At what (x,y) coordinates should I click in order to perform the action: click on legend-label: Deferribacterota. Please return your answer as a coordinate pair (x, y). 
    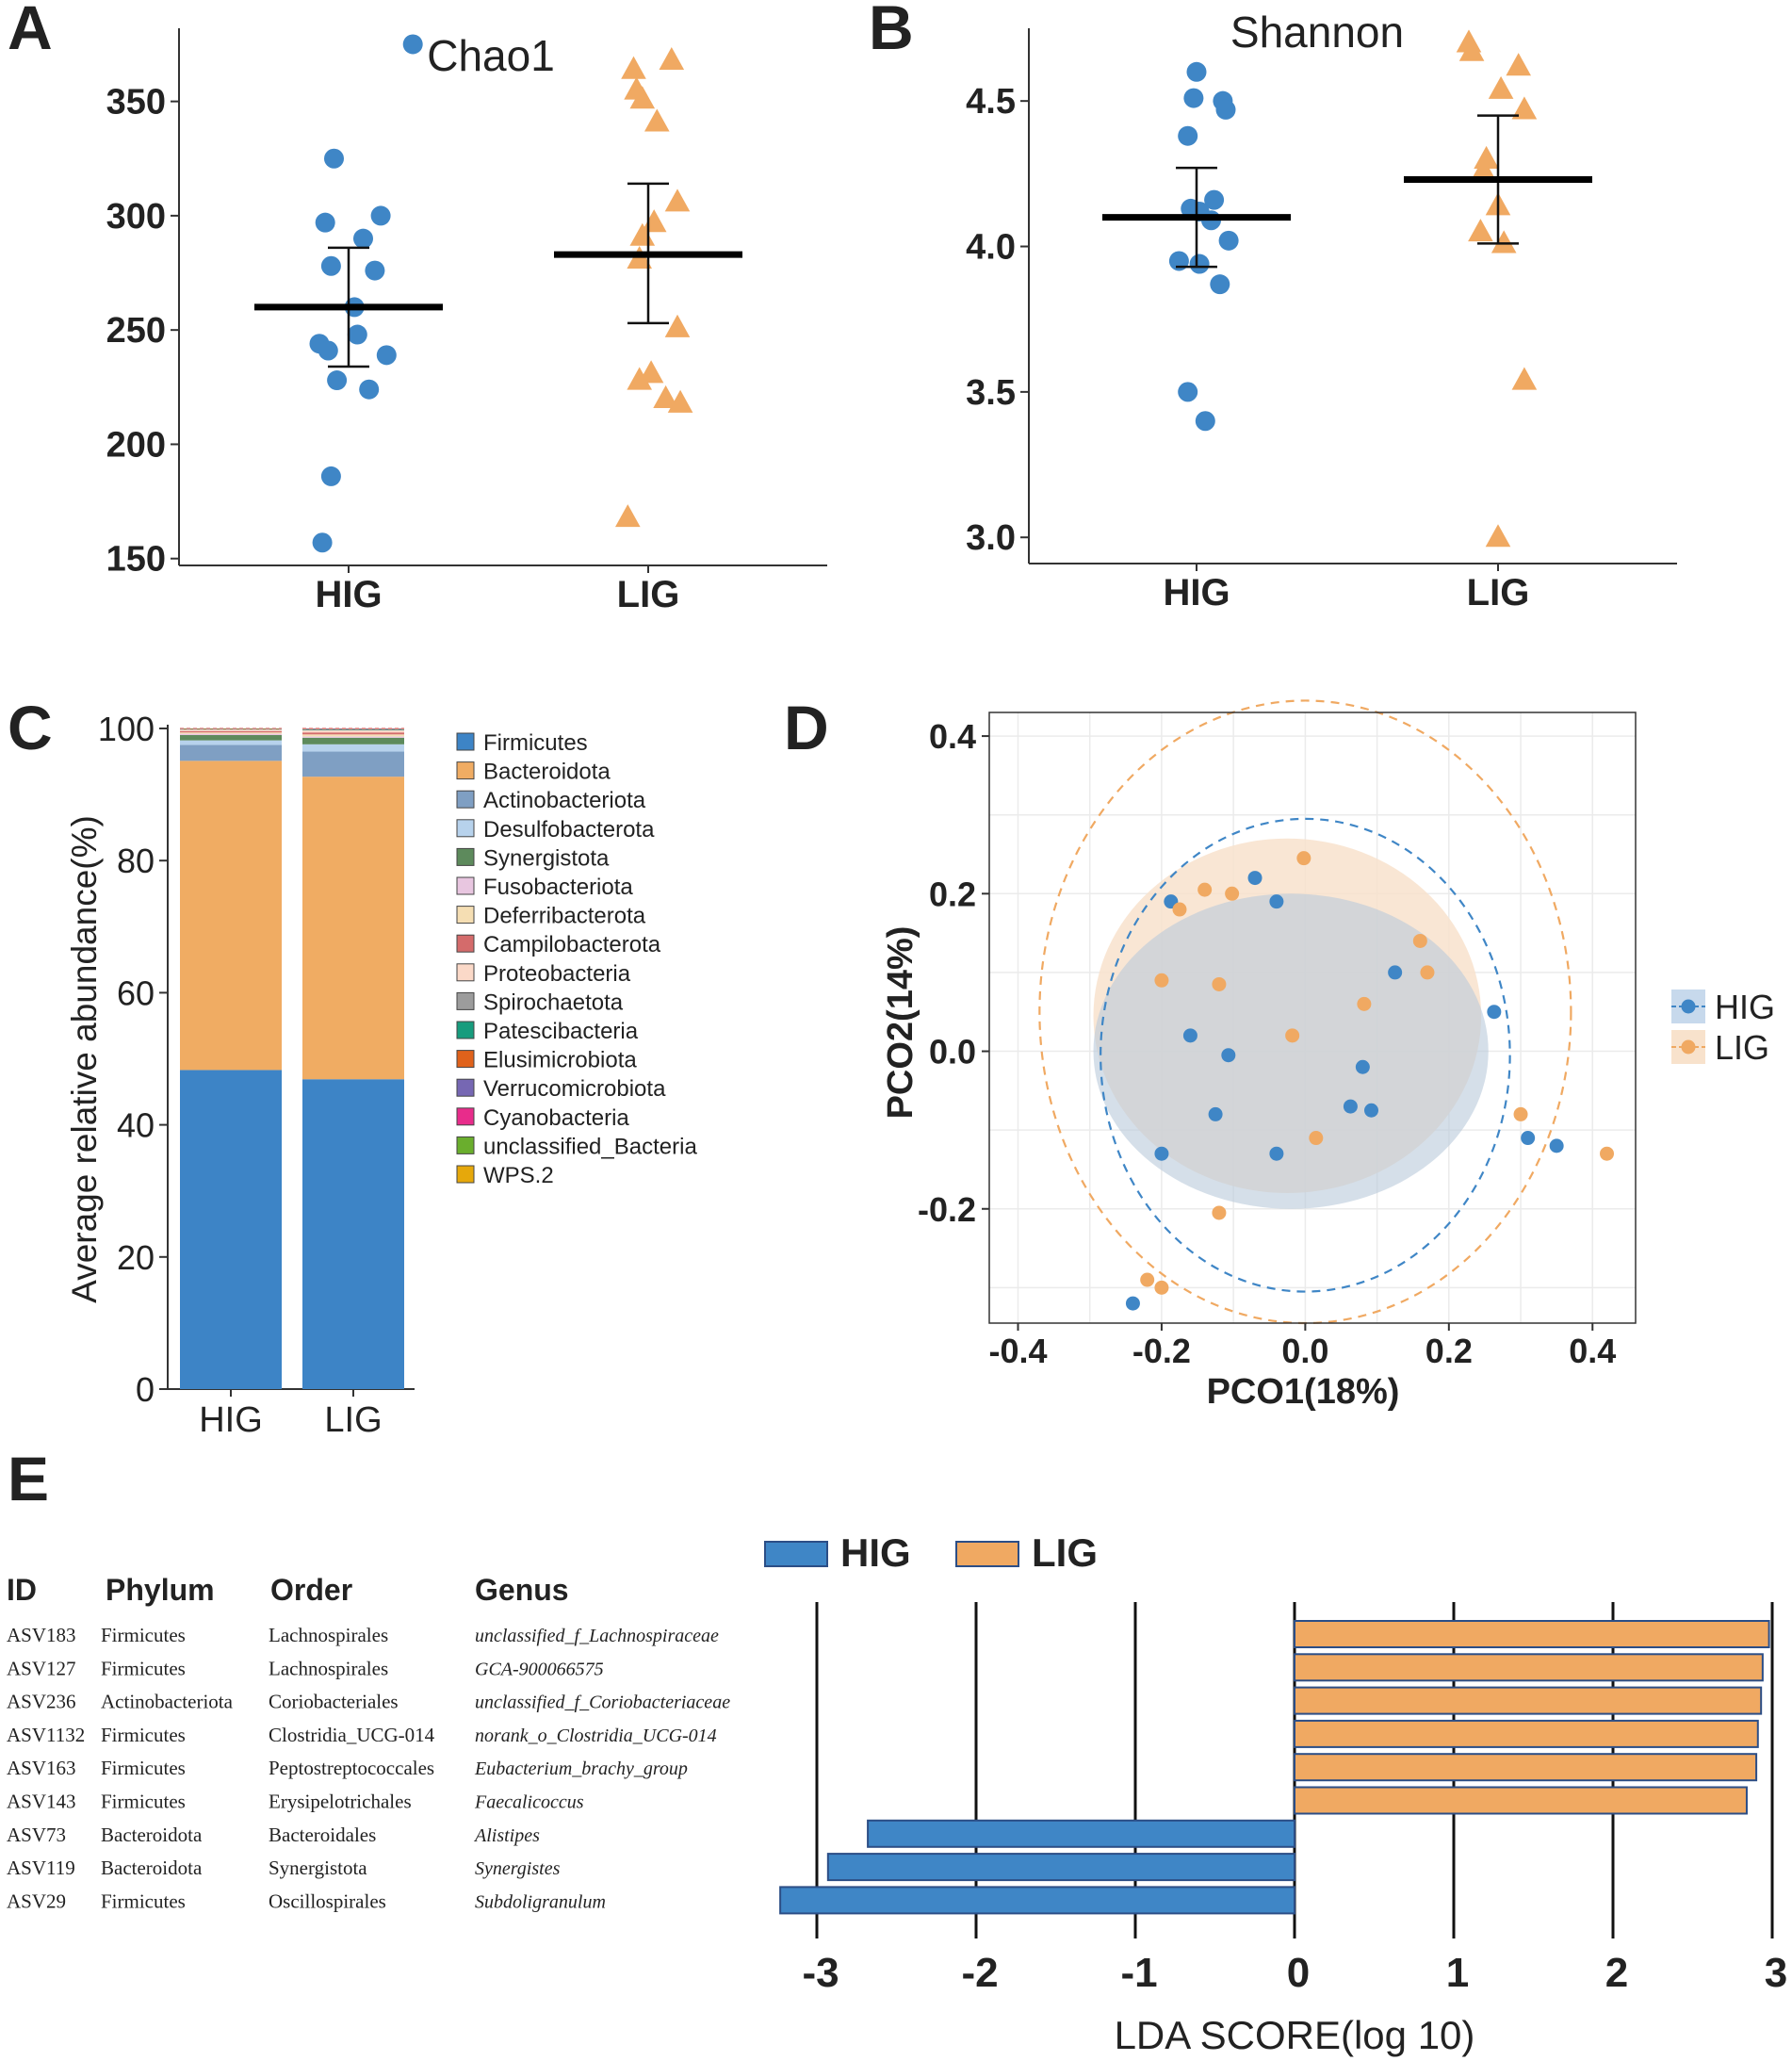
    Looking at the image, I should click on (564, 916).